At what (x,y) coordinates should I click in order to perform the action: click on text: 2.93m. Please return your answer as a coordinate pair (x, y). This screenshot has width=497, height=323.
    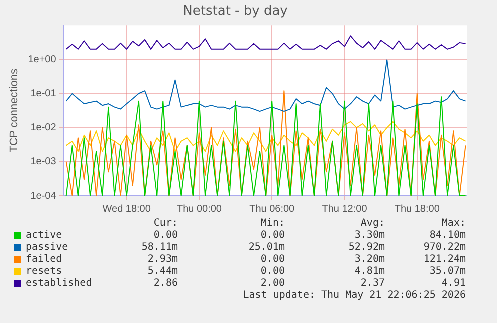
    Looking at the image, I should click on (162, 259).